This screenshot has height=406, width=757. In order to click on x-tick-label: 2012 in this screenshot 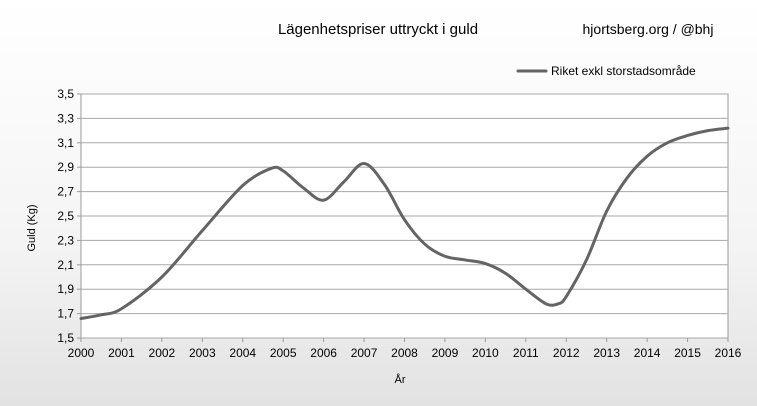, I will do `click(566, 353)`.